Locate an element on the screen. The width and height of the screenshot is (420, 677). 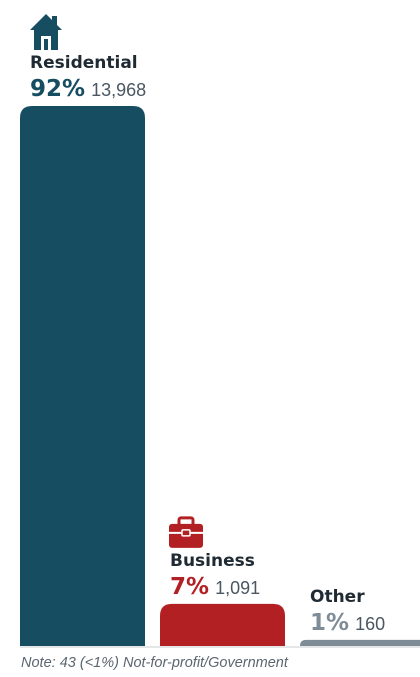
value-label-other: 1% 160 is located at coordinates (347, 623).